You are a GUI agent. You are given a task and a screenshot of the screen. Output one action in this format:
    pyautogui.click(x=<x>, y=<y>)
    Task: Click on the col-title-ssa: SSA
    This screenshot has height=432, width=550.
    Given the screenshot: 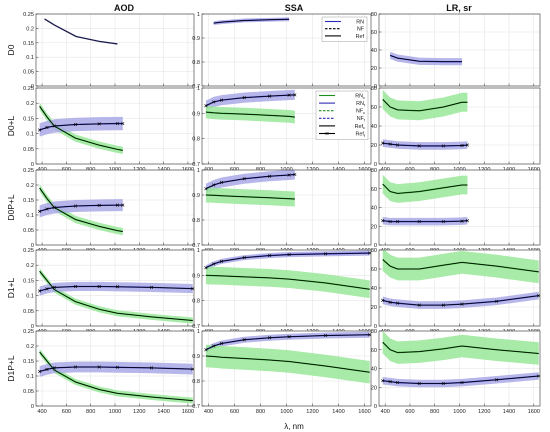 What is the action you would take?
    pyautogui.click(x=294, y=8)
    